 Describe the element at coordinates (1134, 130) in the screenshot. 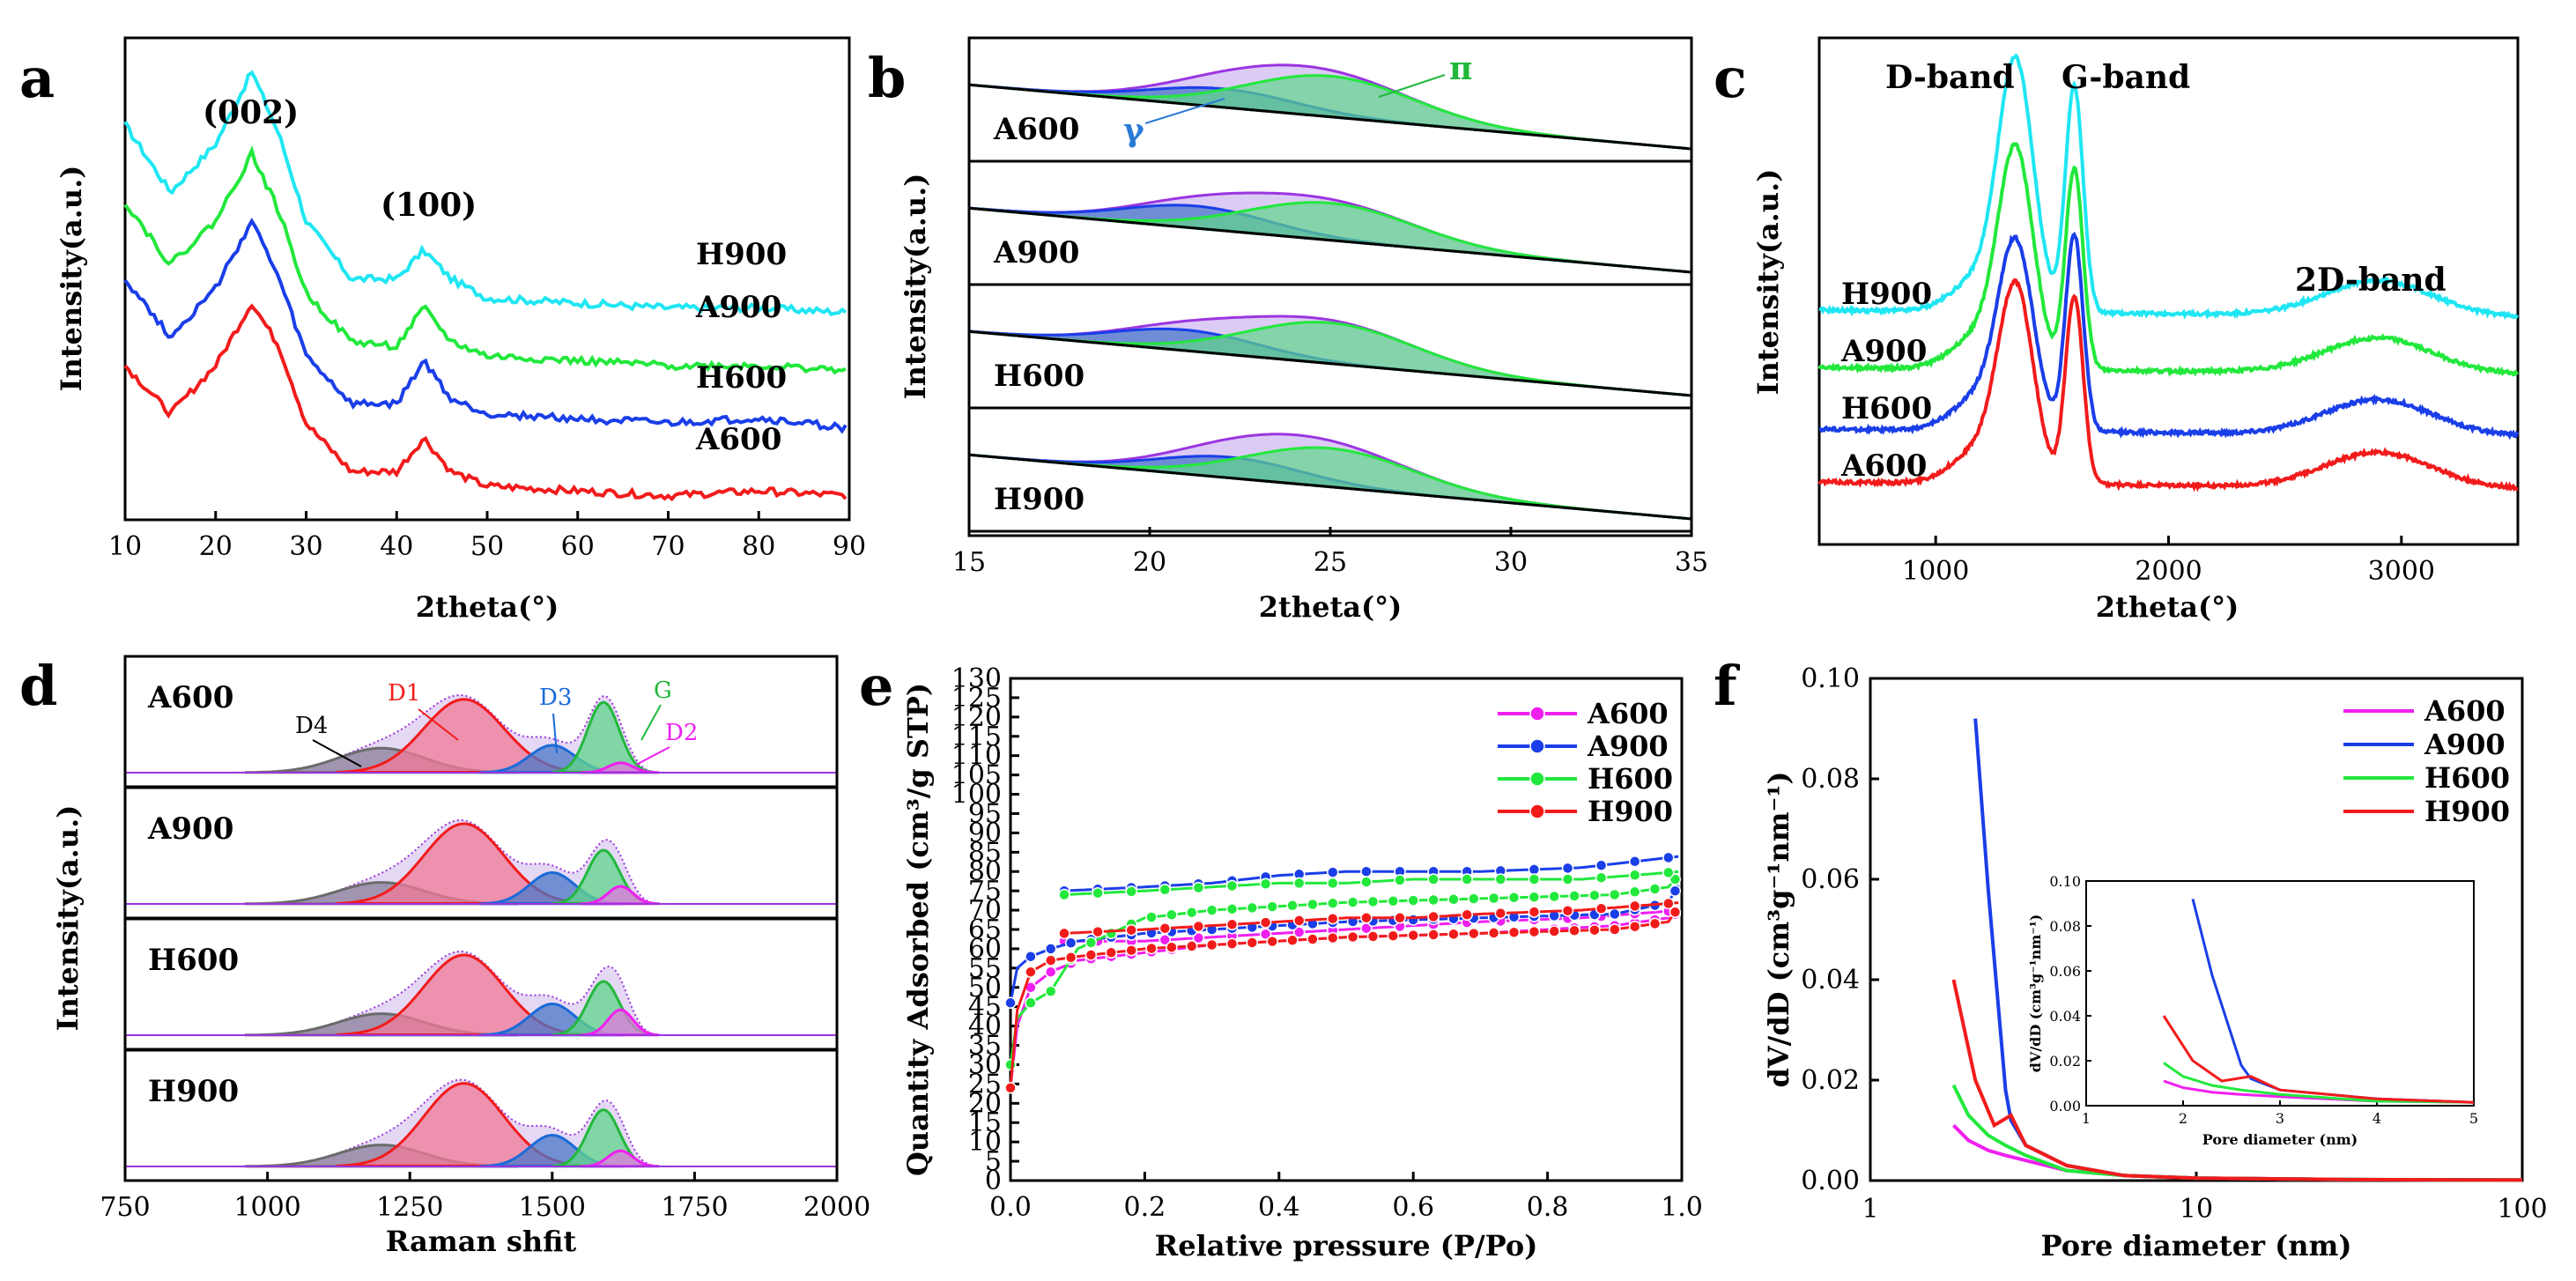

I see `panel-b-gamma-label: γ` at that location.